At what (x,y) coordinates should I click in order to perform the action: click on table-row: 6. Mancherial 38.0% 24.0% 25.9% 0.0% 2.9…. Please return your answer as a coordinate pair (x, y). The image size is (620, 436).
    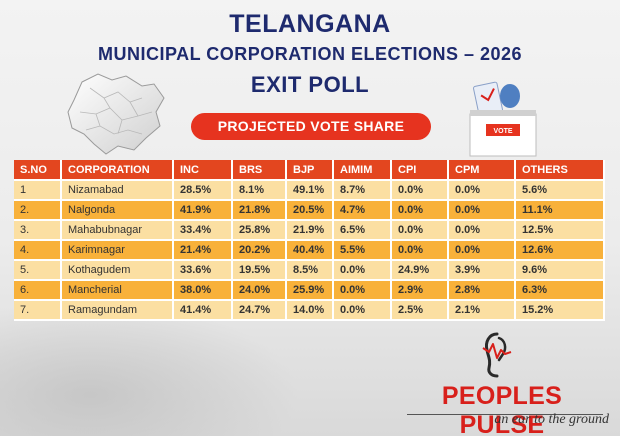
    Looking at the image, I should click on (309, 291).